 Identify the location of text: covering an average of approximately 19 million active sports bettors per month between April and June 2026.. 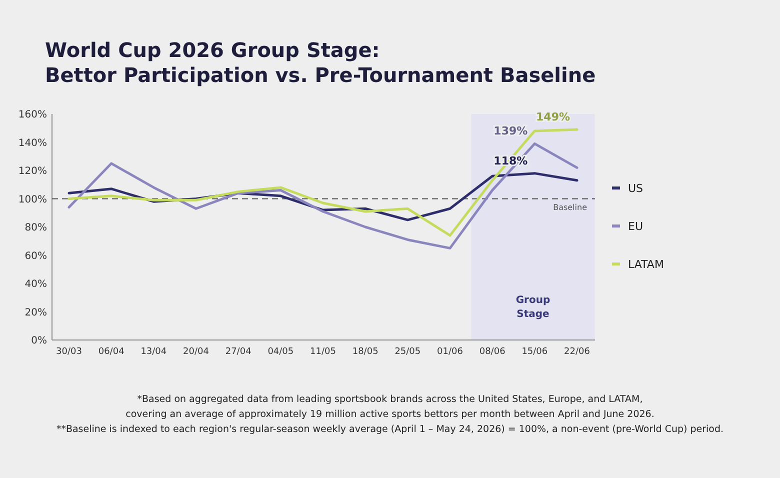
(390, 414).